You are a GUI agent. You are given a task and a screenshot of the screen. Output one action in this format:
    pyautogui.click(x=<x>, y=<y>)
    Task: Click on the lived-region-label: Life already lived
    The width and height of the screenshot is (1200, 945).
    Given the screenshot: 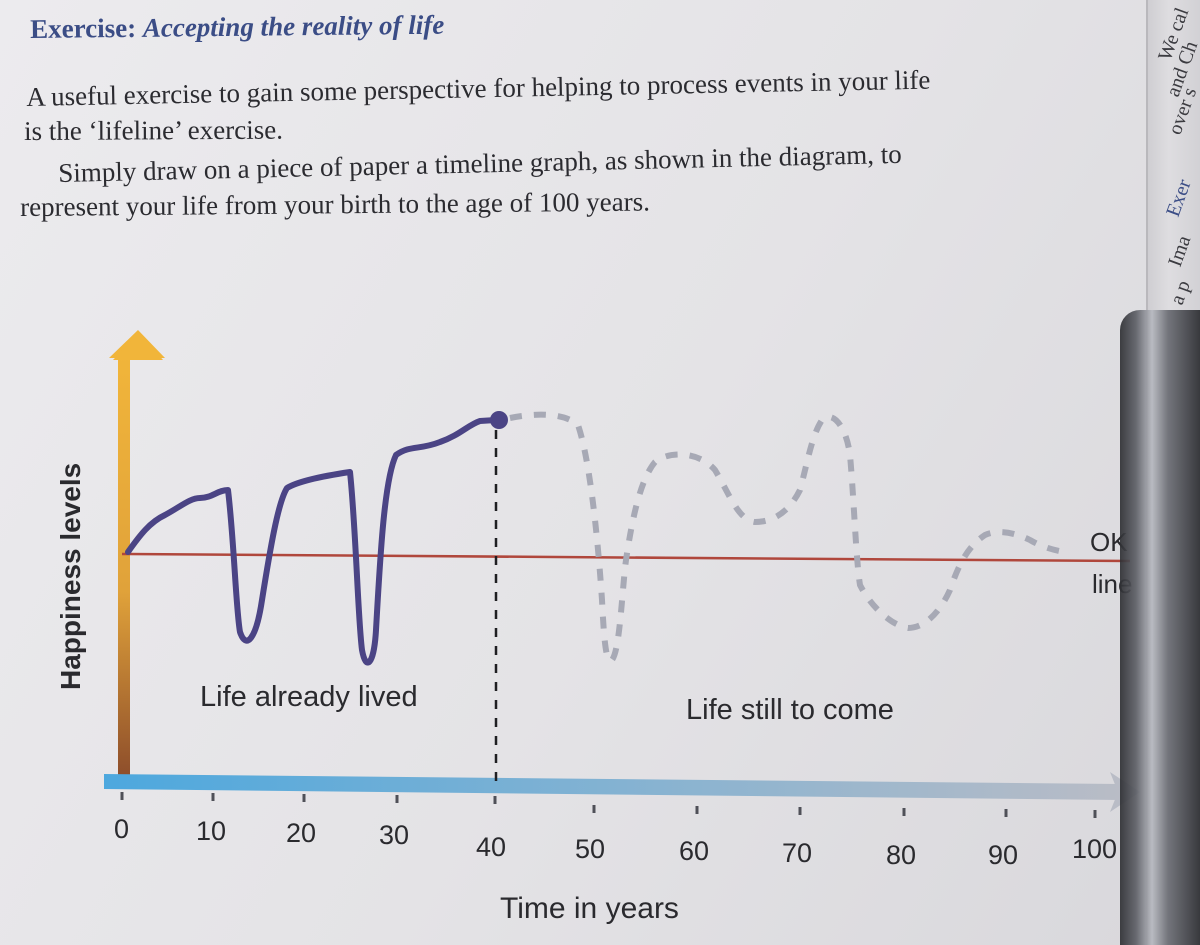 What is the action you would take?
    pyautogui.click(x=309, y=697)
    